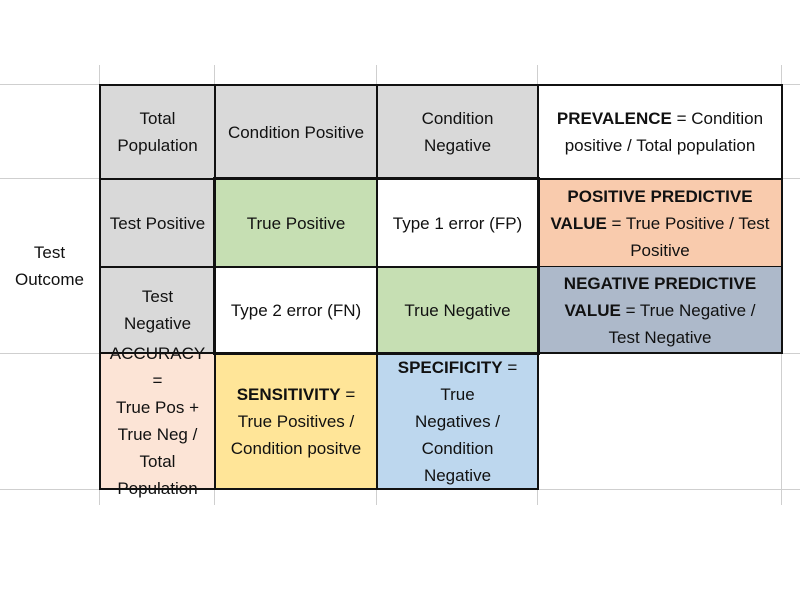  What do you see at coordinates (296, 223) in the screenshot?
I see `true-positive-cell: True Positive` at bounding box center [296, 223].